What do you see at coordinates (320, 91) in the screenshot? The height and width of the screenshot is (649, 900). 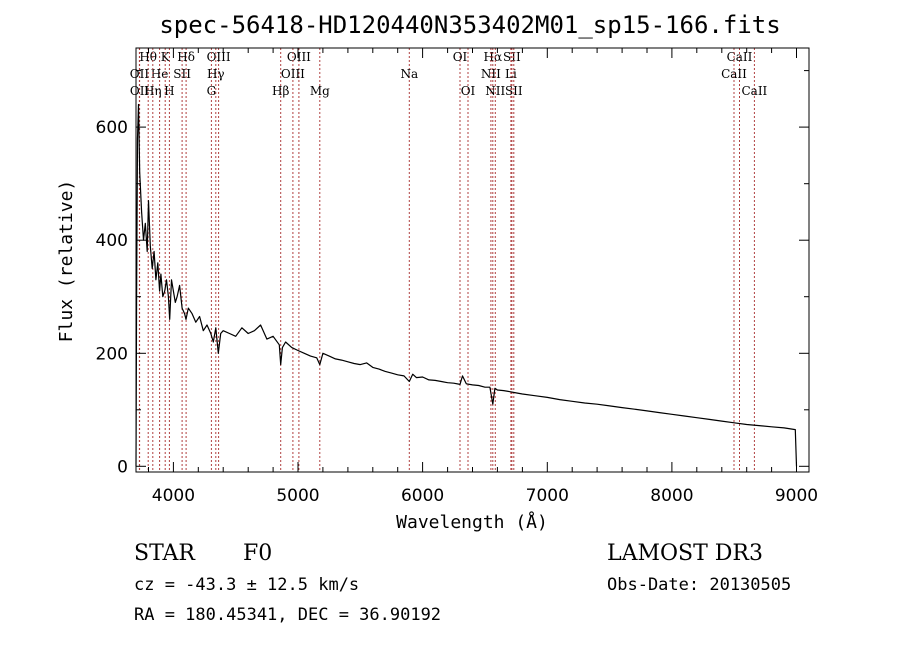 I see `line-marker-label: Mg` at bounding box center [320, 91].